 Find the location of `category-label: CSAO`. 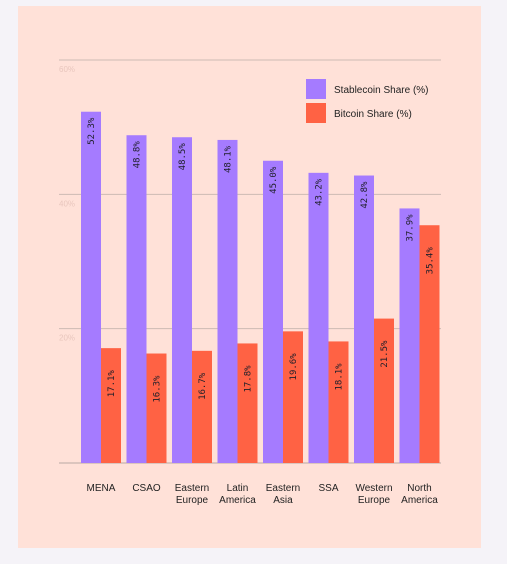

category-label: CSAO is located at coordinates (146, 488).